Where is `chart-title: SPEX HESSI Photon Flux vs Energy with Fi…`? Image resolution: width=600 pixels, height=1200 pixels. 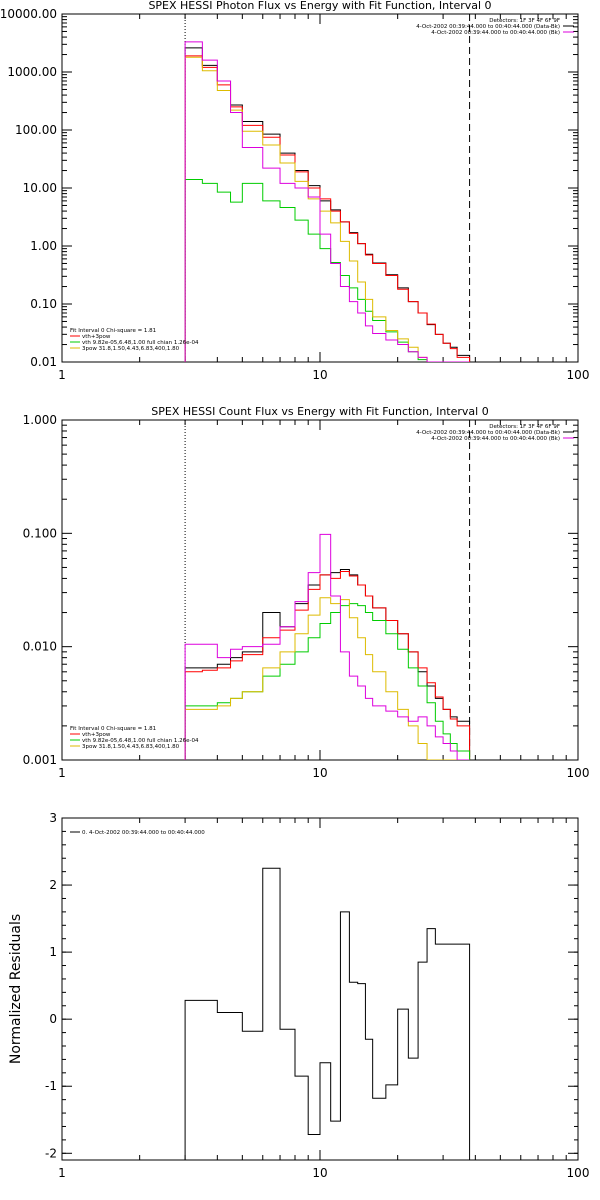 chart-title: SPEX HESSI Photon Flux vs Energy with Fi… is located at coordinates (319, 6).